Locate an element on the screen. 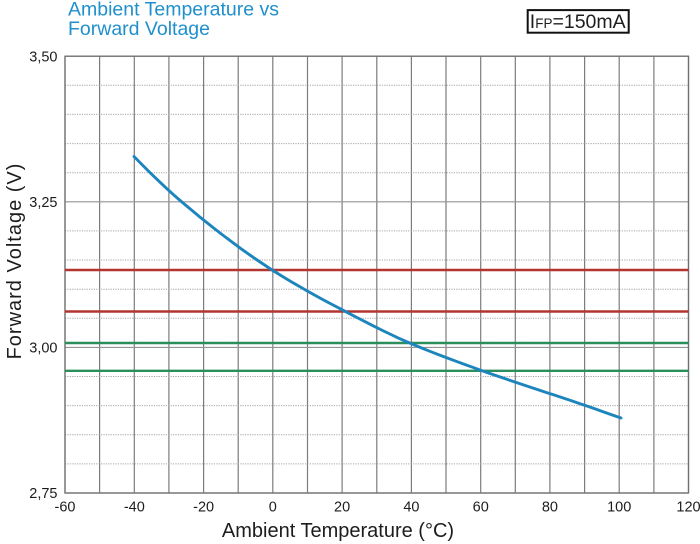  svg-text: 3,25 is located at coordinates (43, 203).